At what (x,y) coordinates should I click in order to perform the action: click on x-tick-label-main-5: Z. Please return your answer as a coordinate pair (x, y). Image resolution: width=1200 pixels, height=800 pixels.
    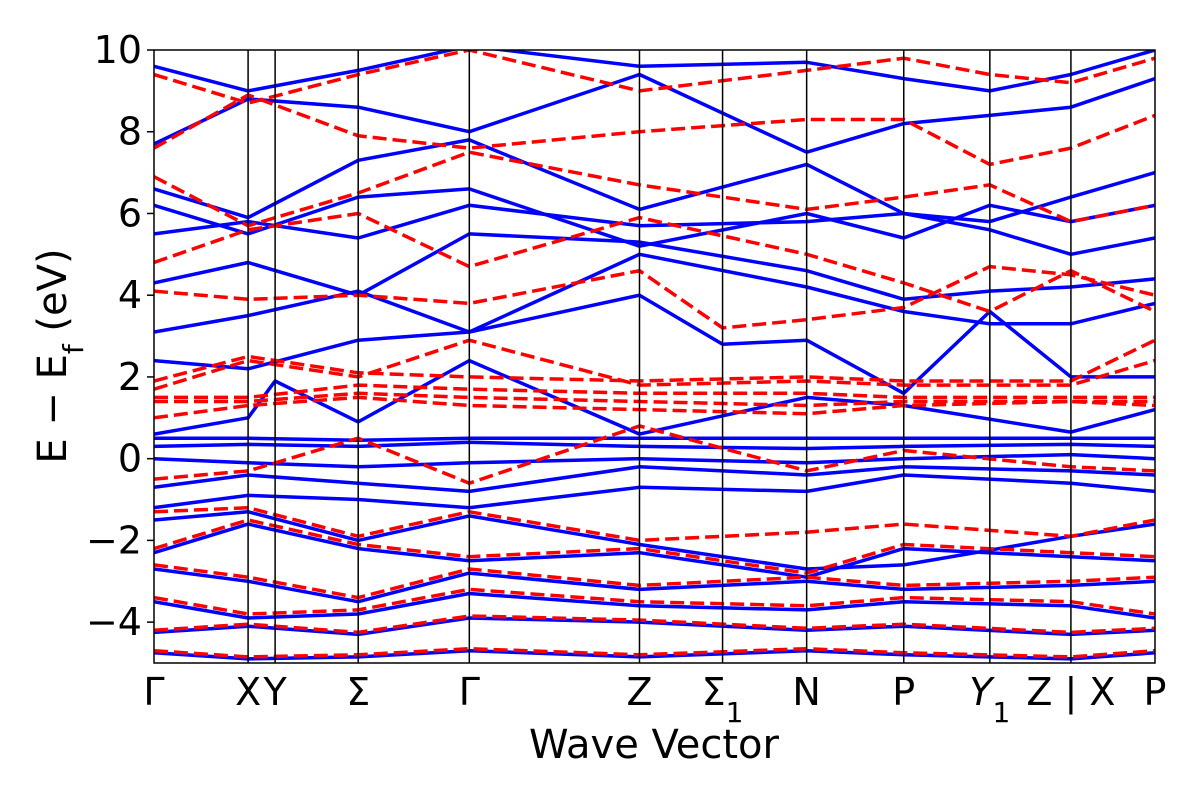
    Looking at the image, I should click on (639, 692).